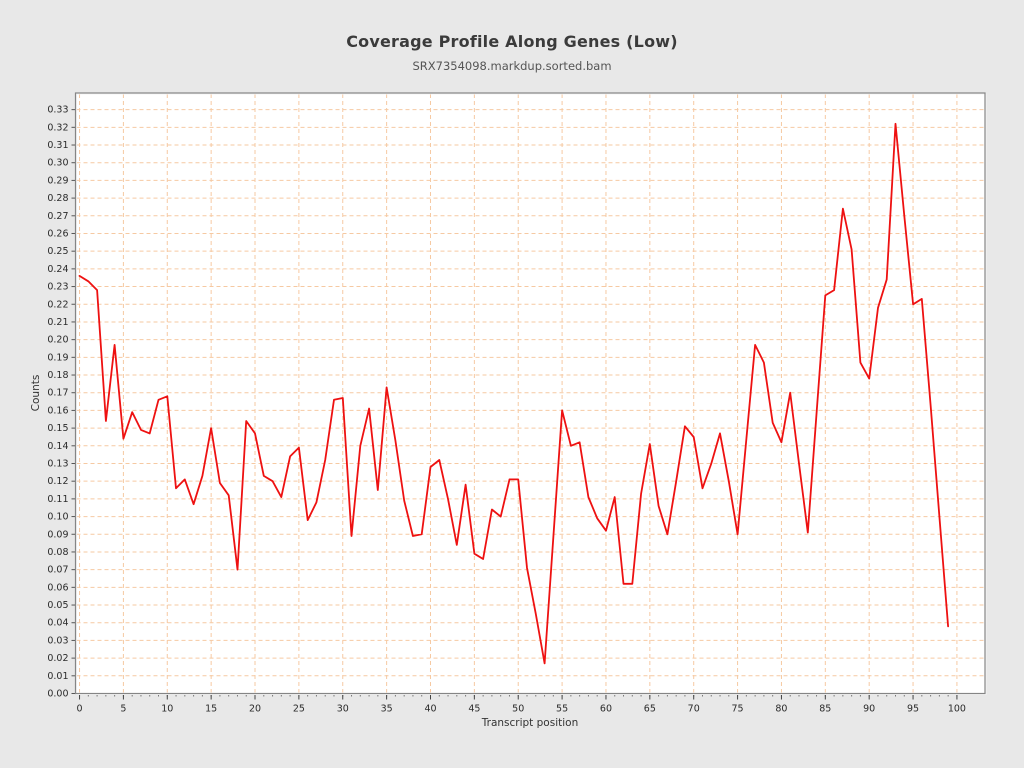  Describe the element at coordinates (694, 709) in the screenshot. I see `x-tick-label: 70` at that location.